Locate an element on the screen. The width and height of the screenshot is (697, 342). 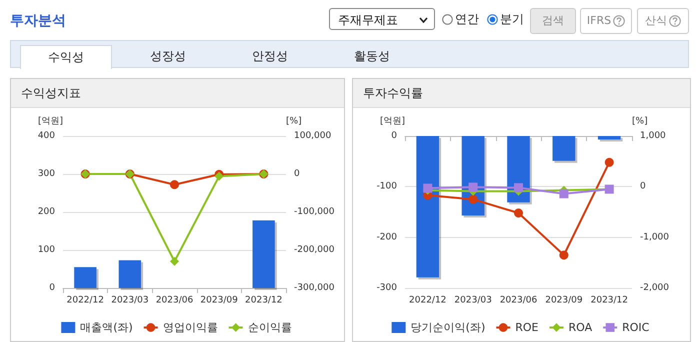
legend-label: 순이익률 is located at coordinates (270, 327).